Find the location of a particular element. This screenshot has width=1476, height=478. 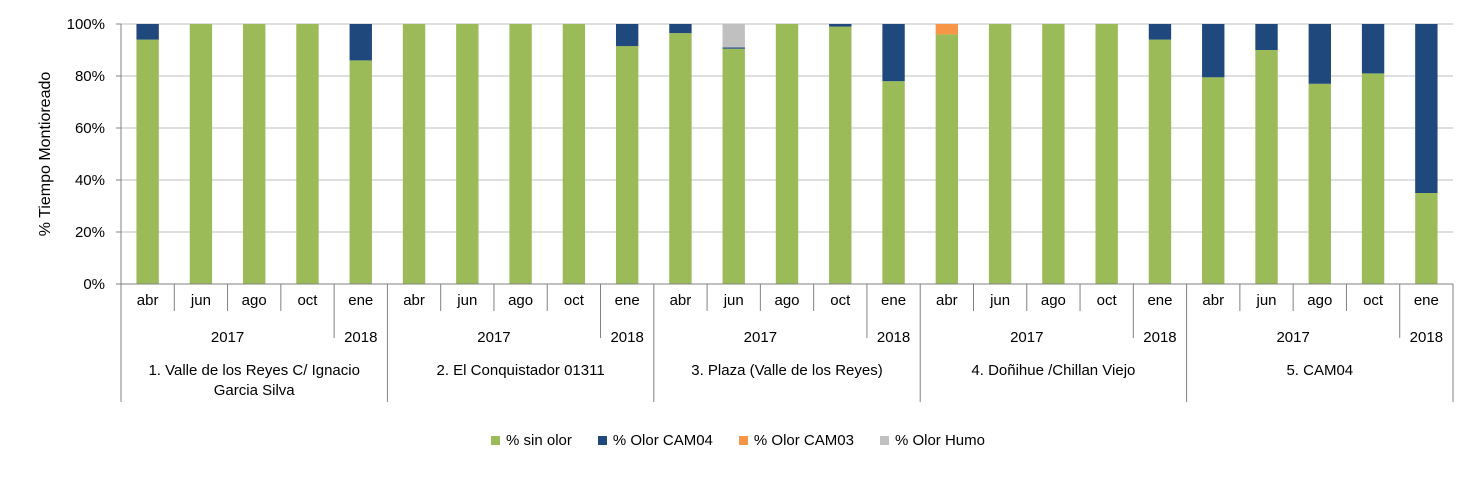

legend-label: % Olor CAM04 is located at coordinates (662, 440).